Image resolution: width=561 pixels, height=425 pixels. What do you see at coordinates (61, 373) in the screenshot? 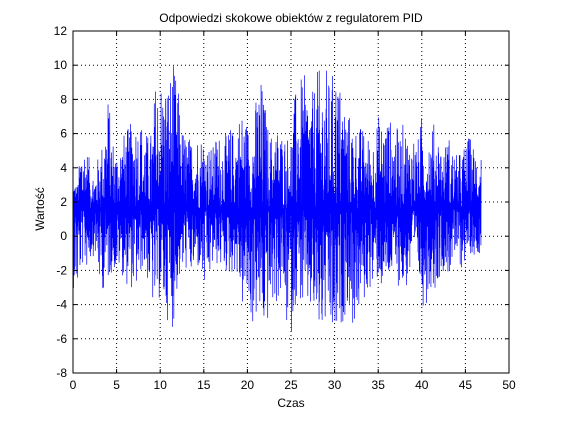
I see `y-tick-label: -8` at bounding box center [61, 373].